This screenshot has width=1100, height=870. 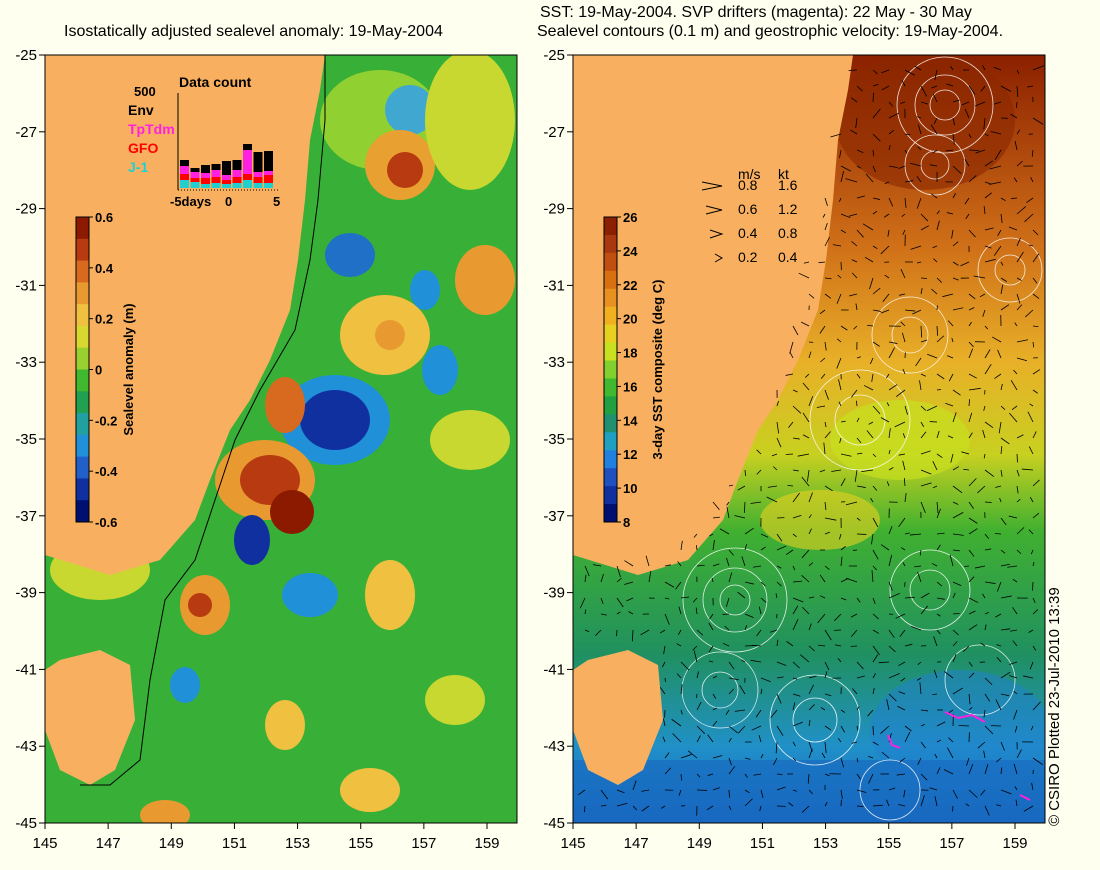 I want to click on velocity-legend-kt: 0.8, so click(x=788, y=233).